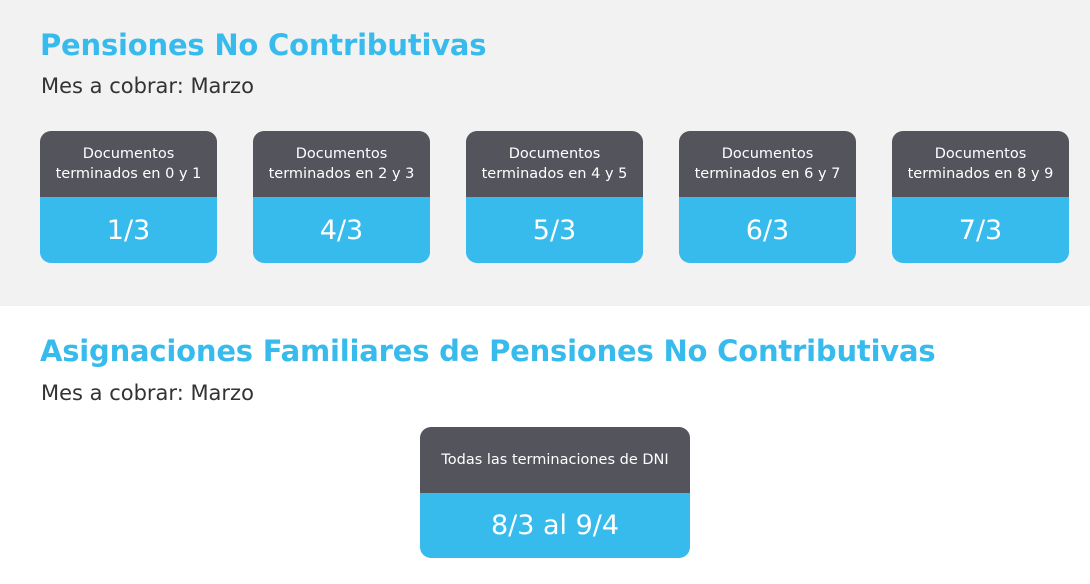 The width and height of the screenshot is (1090, 584). I want to click on payment-card-6-7: Documentos terminados en 6 y 7 6/3, so click(767, 197).